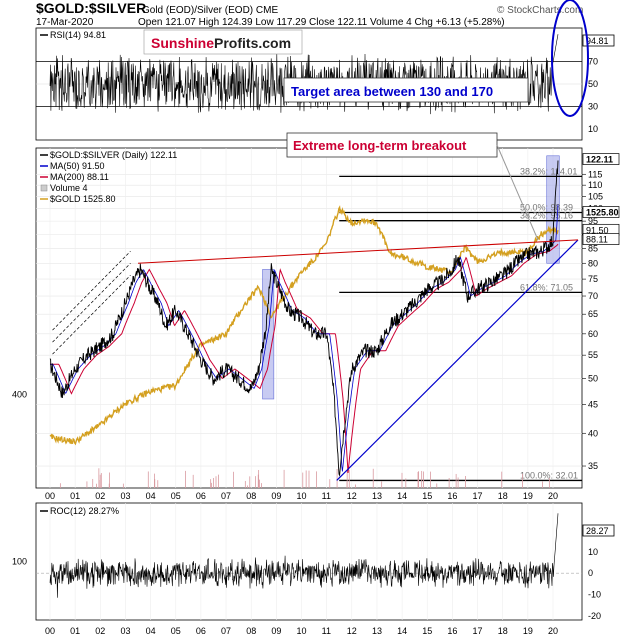  I want to click on price-tick-label: 70, so click(593, 296).